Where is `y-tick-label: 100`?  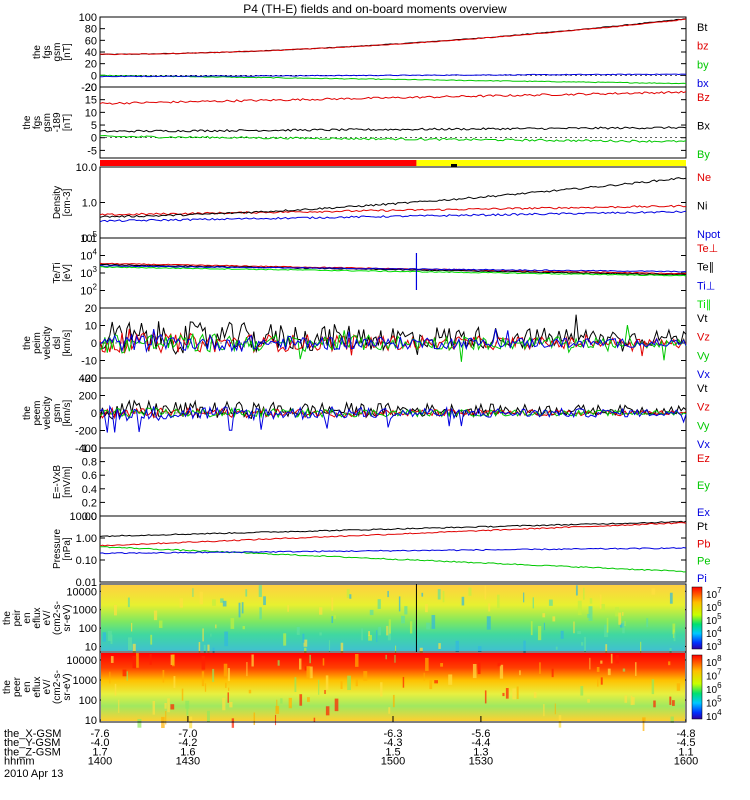 y-tick-label: 100 is located at coordinates (88, 18).